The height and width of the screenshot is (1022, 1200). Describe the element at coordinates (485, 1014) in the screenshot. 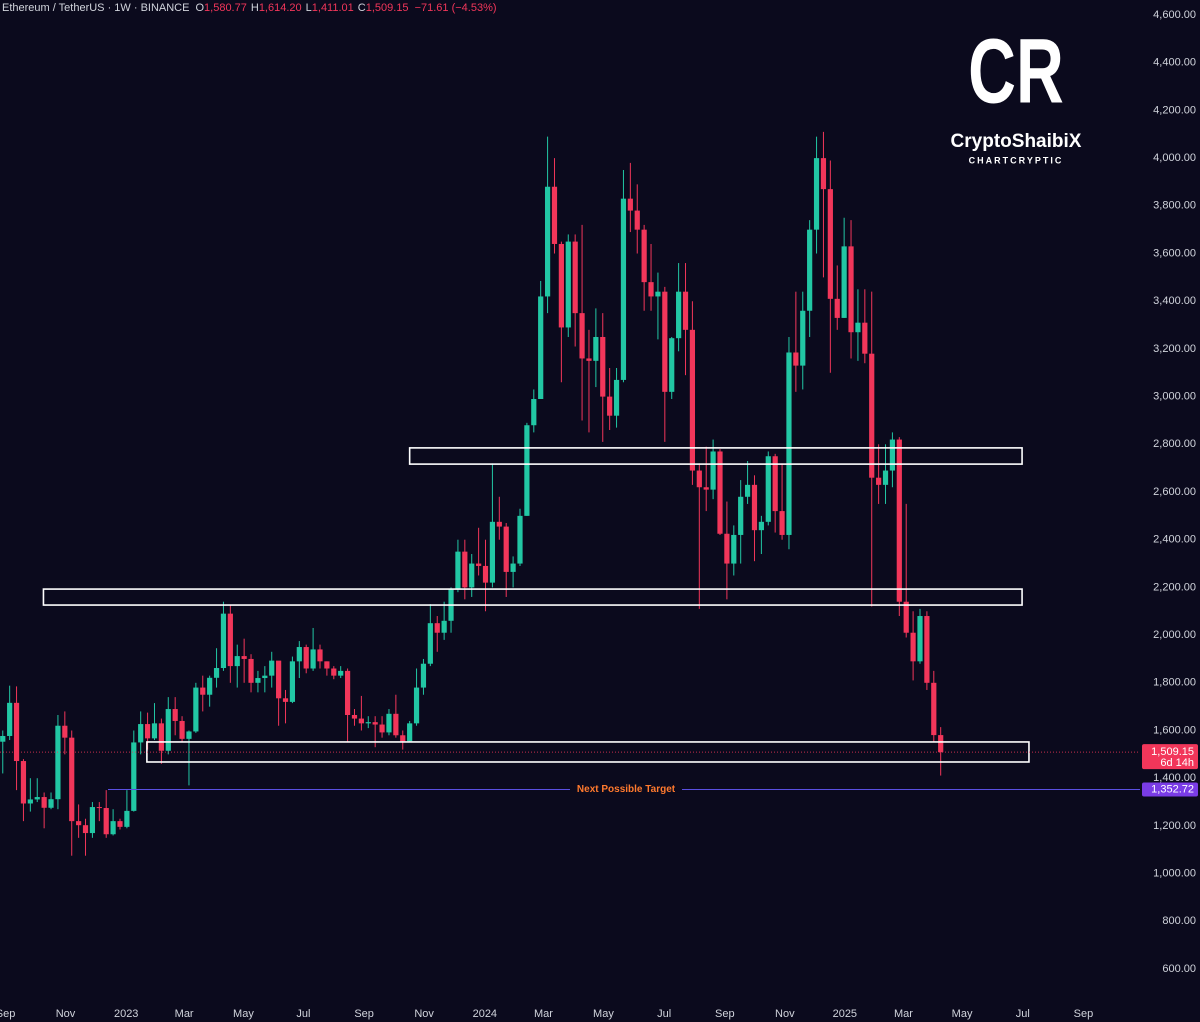

I see `x-tick-label: 2024` at that location.